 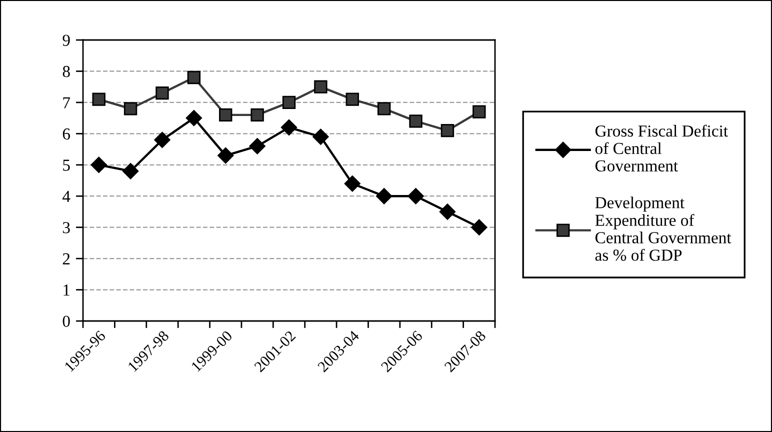 I want to click on y-tick-label: 1, so click(x=67, y=290).